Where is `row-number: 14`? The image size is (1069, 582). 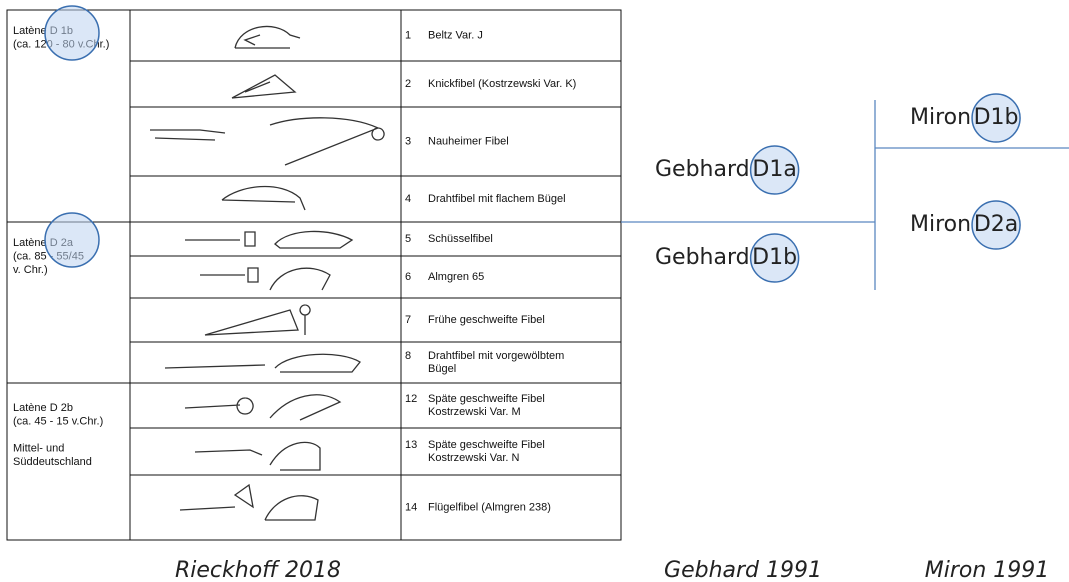 row-number: 14 is located at coordinates (411, 507).